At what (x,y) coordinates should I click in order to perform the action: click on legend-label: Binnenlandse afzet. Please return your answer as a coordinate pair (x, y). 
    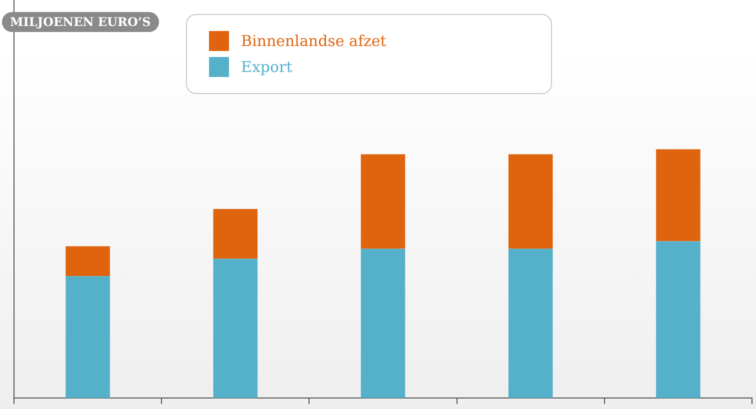
    Looking at the image, I should click on (313, 41).